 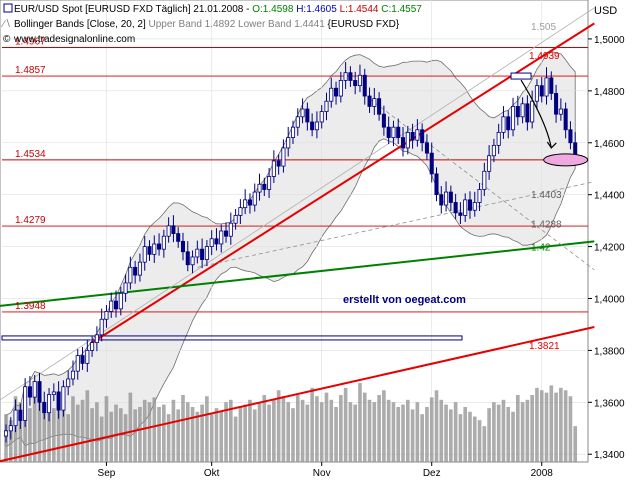 I want to click on arrow-path, so click(x=536, y=114).